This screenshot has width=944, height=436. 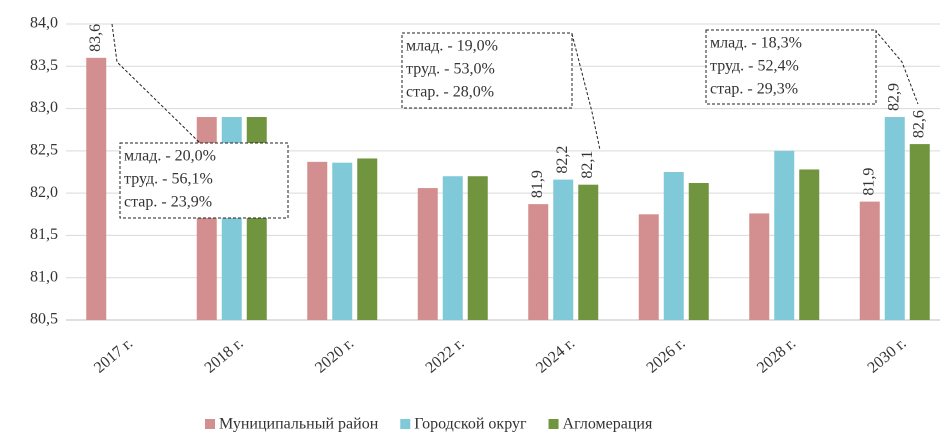 What do you see at coordinates (444, 356) in the screenshot?
I see `x-tick-label: 2022 г.` at bounding box center [444, 356].